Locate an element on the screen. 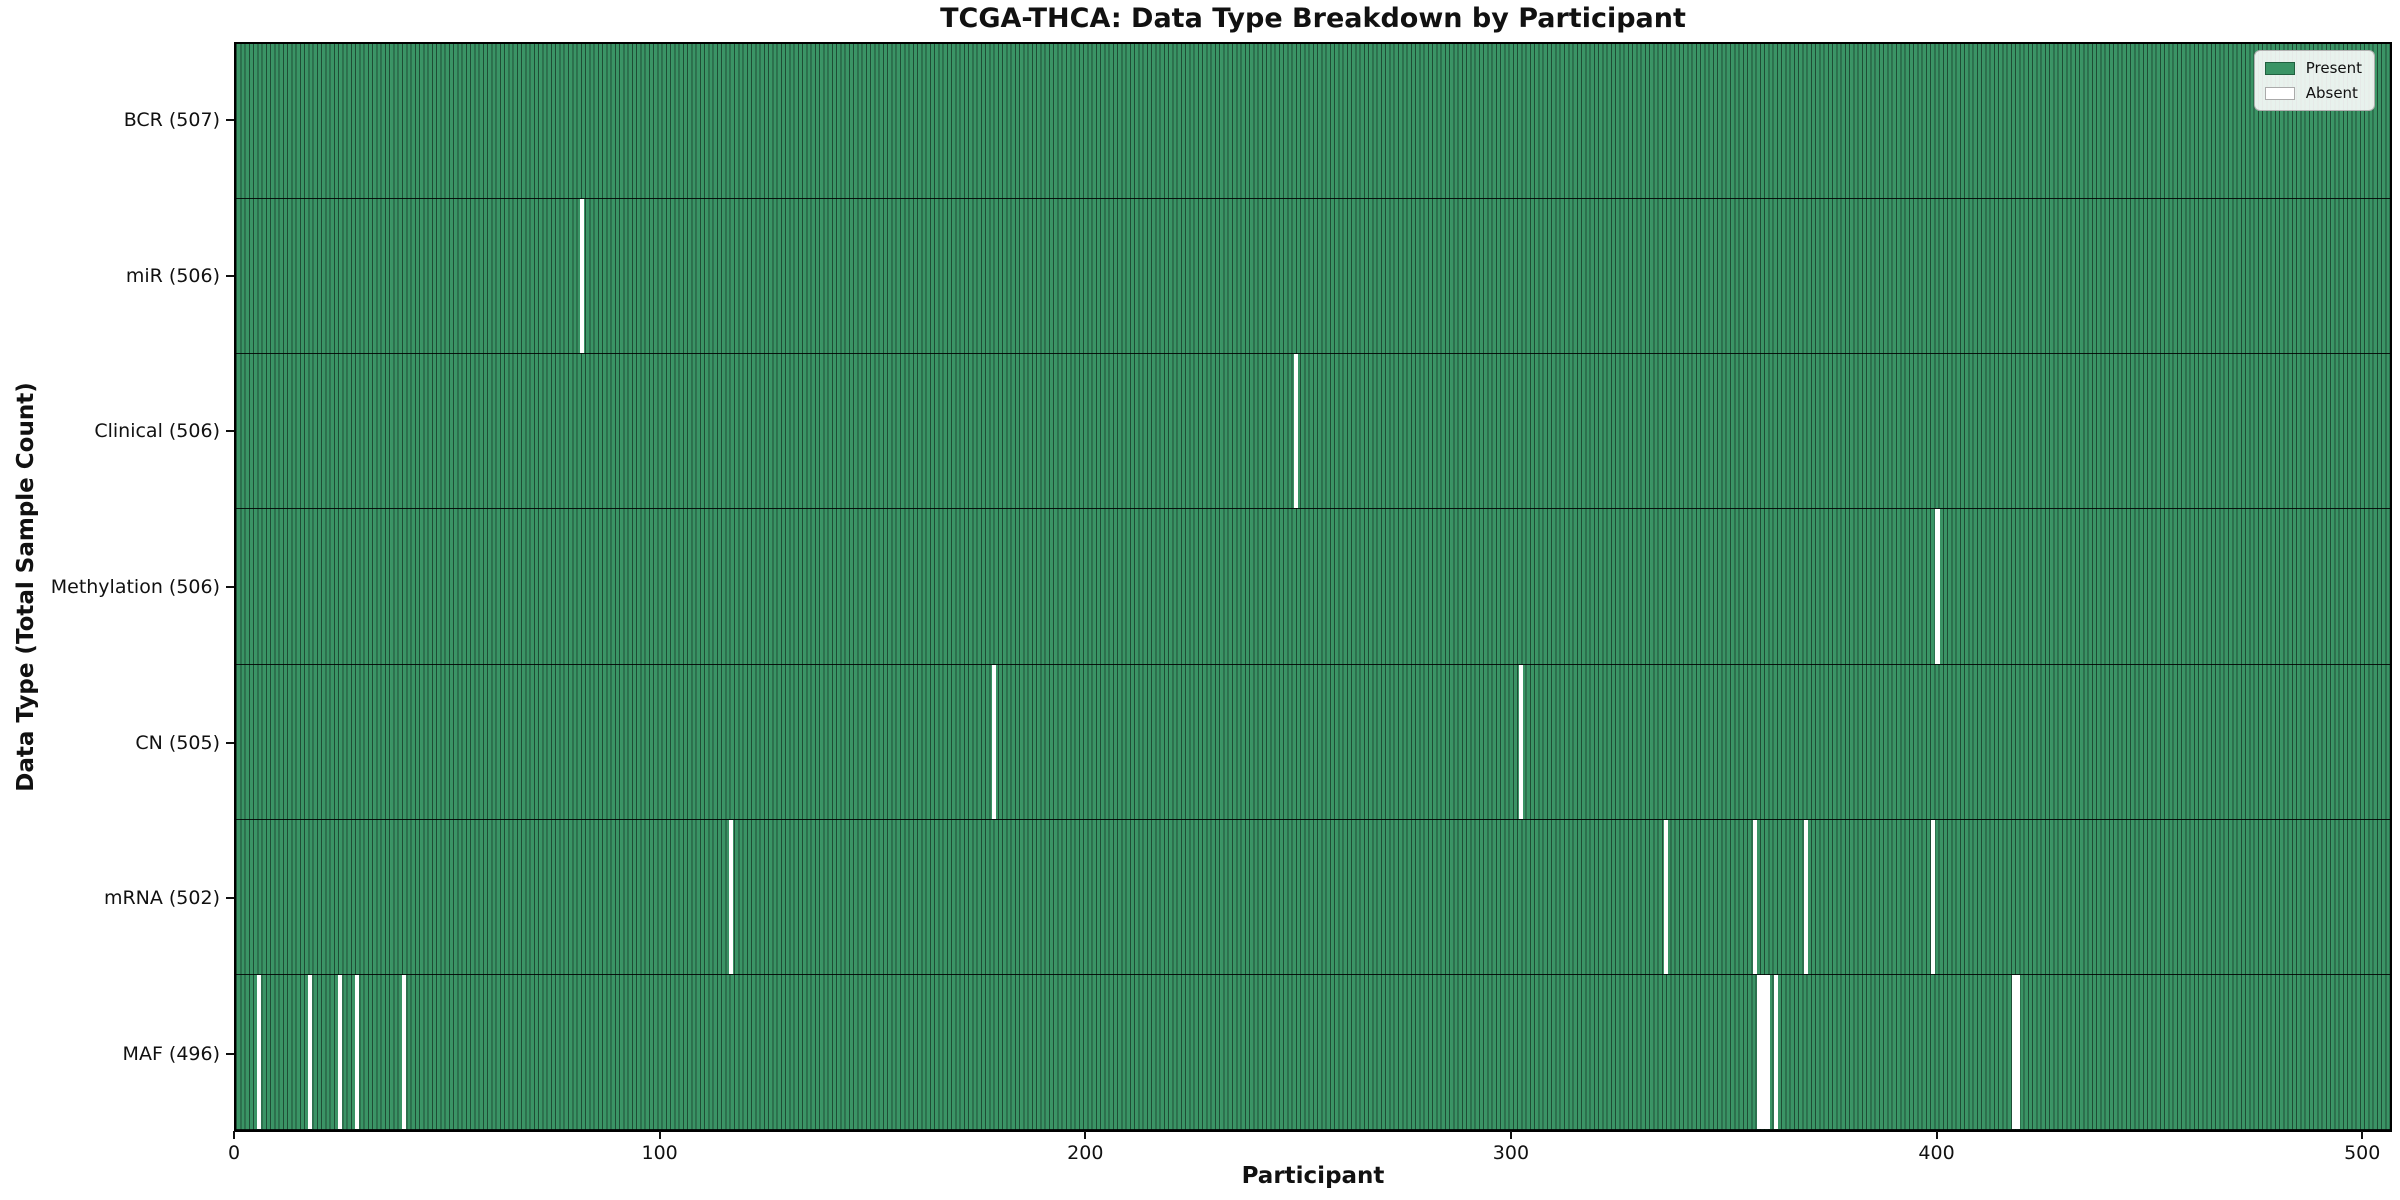  legend-swatch-absent is located at coordinates (2279, 93).